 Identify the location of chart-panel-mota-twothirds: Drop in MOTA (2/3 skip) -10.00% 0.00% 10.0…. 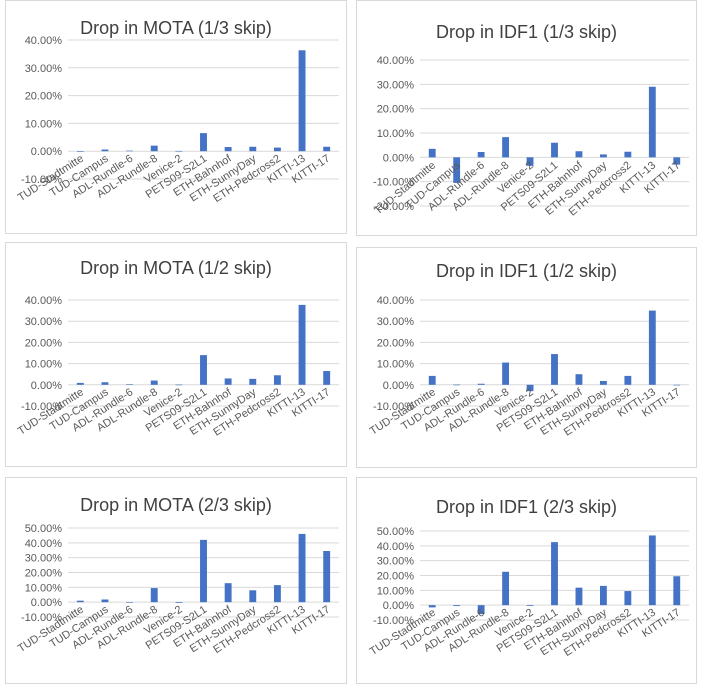
(176, 580).